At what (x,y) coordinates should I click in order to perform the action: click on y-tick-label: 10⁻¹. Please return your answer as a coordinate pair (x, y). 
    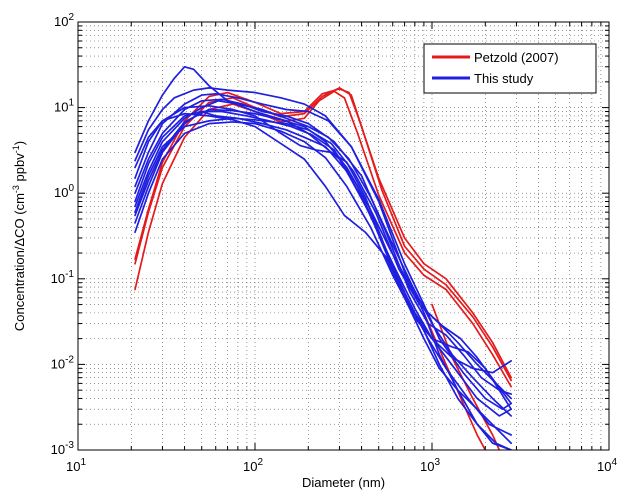
    Looking at the image, I should click on (63, 277).